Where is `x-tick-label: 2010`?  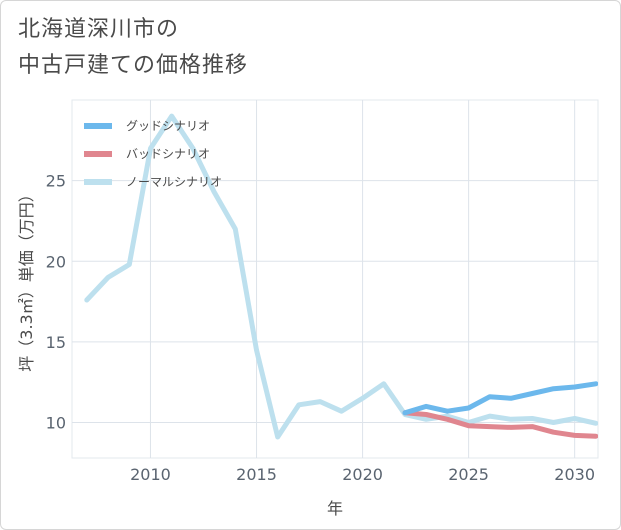
x-tick-label: 2010 is located at coordinates (150, 474).